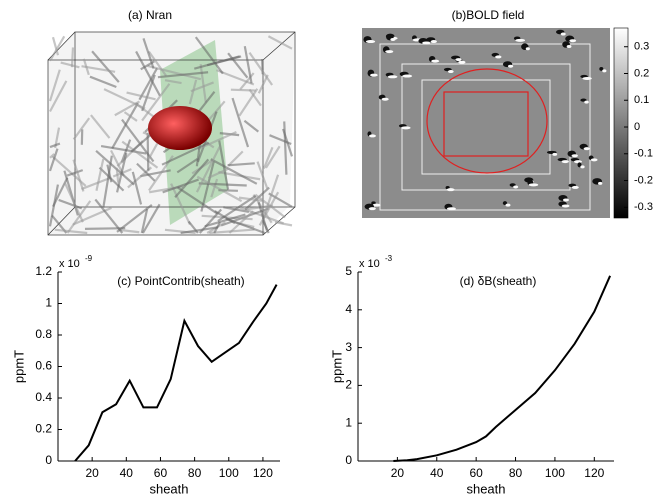 This screenshot has width=663, height=500. Describe the element at coordinates (389, 258) in the screenshot. I see `y-exponent: -3` at that location.